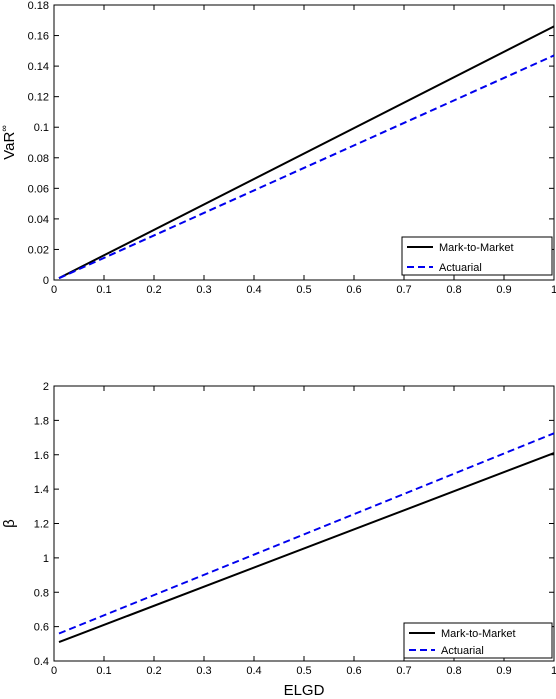 The height and width of the screenshot is (699, 556). Describe the element at coordinates (38, 250) in the screenshot. I see `y-tick-label: 0.02` at that location.